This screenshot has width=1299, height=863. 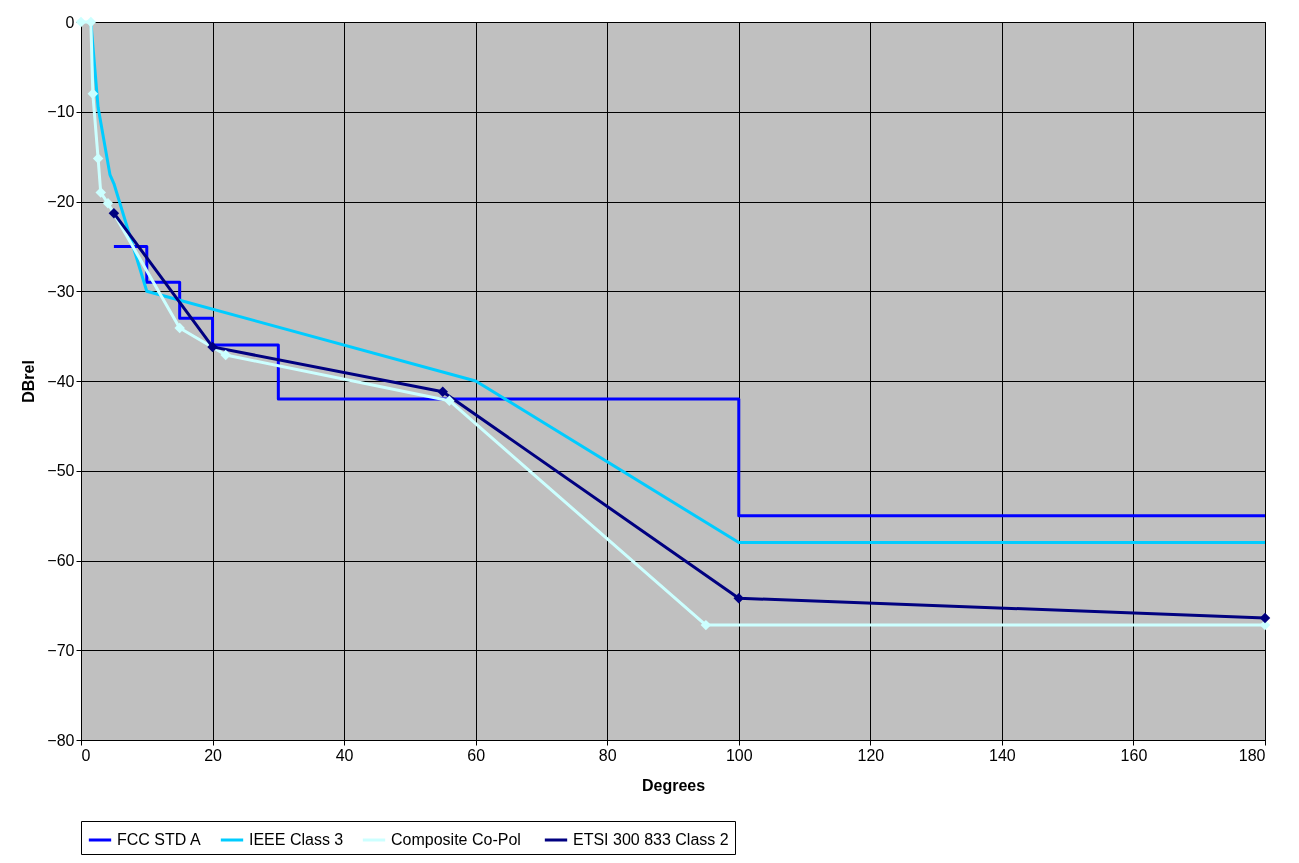 What do you see at coordinates (607, 755) in the screenshot?
I see `x-tick-label: 80` at bounding box center [607, 755].